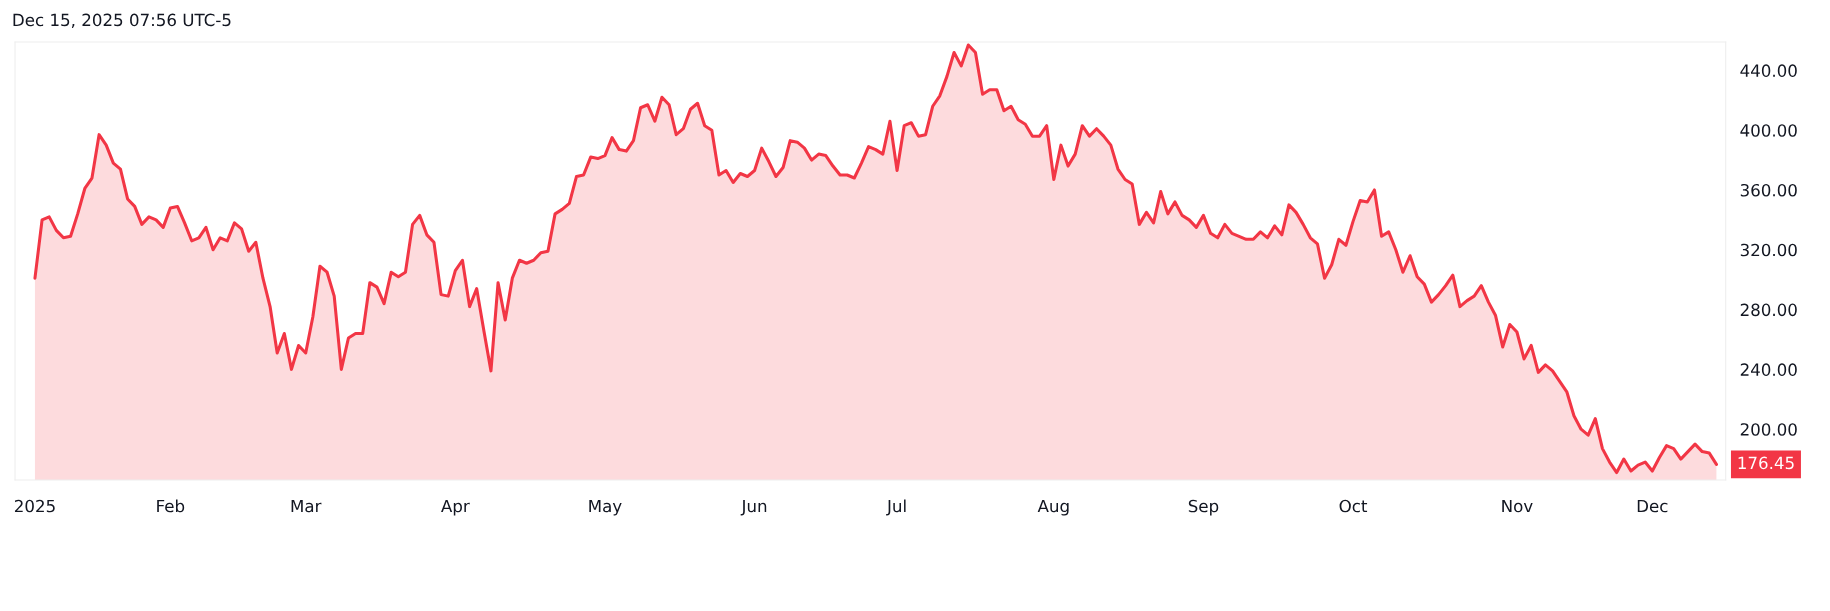  I want to click on y-tick-label: 360.00, so click(1768, 190).